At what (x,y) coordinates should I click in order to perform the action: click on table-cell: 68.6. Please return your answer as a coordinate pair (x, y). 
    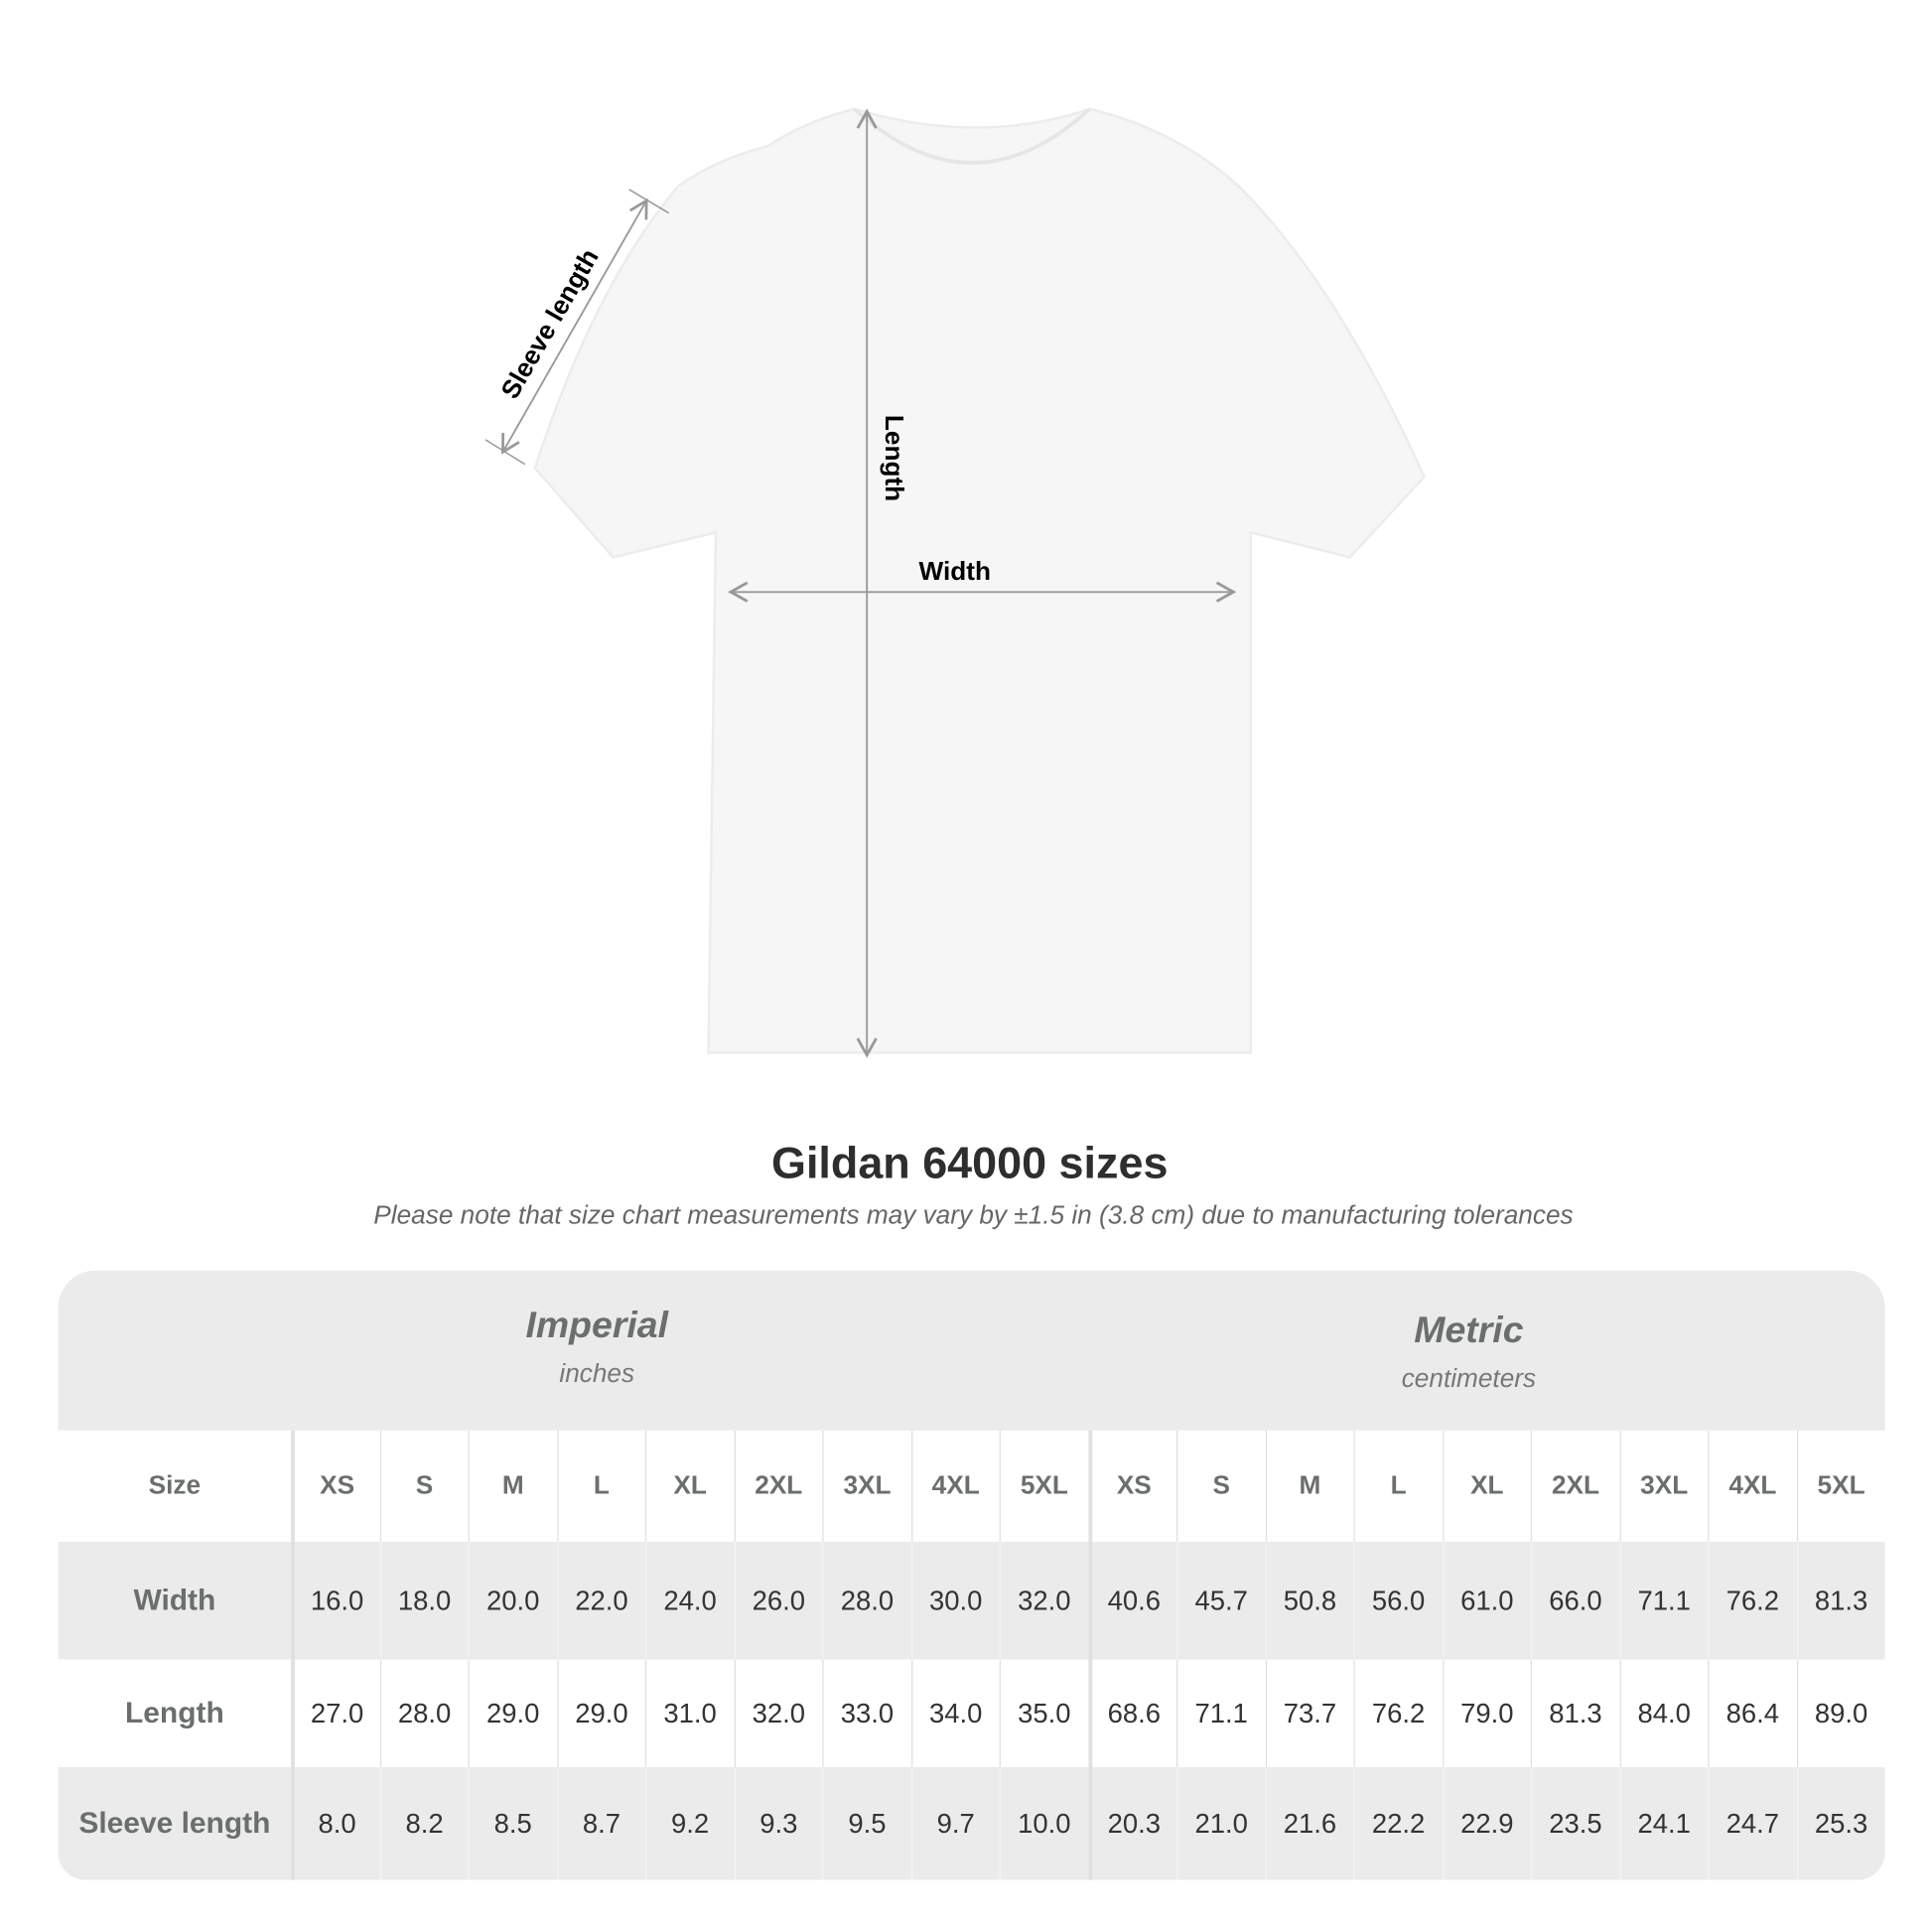
    Looking at the image, I should click on (1132, 1714).